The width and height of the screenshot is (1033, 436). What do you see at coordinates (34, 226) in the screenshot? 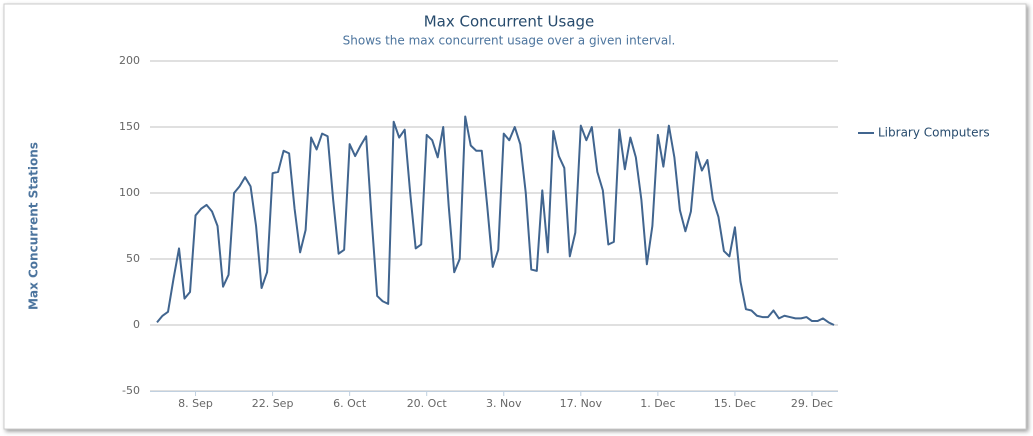
I see `y-axis-title: Max Concurrent Stations` at bounding box center [34, 226].